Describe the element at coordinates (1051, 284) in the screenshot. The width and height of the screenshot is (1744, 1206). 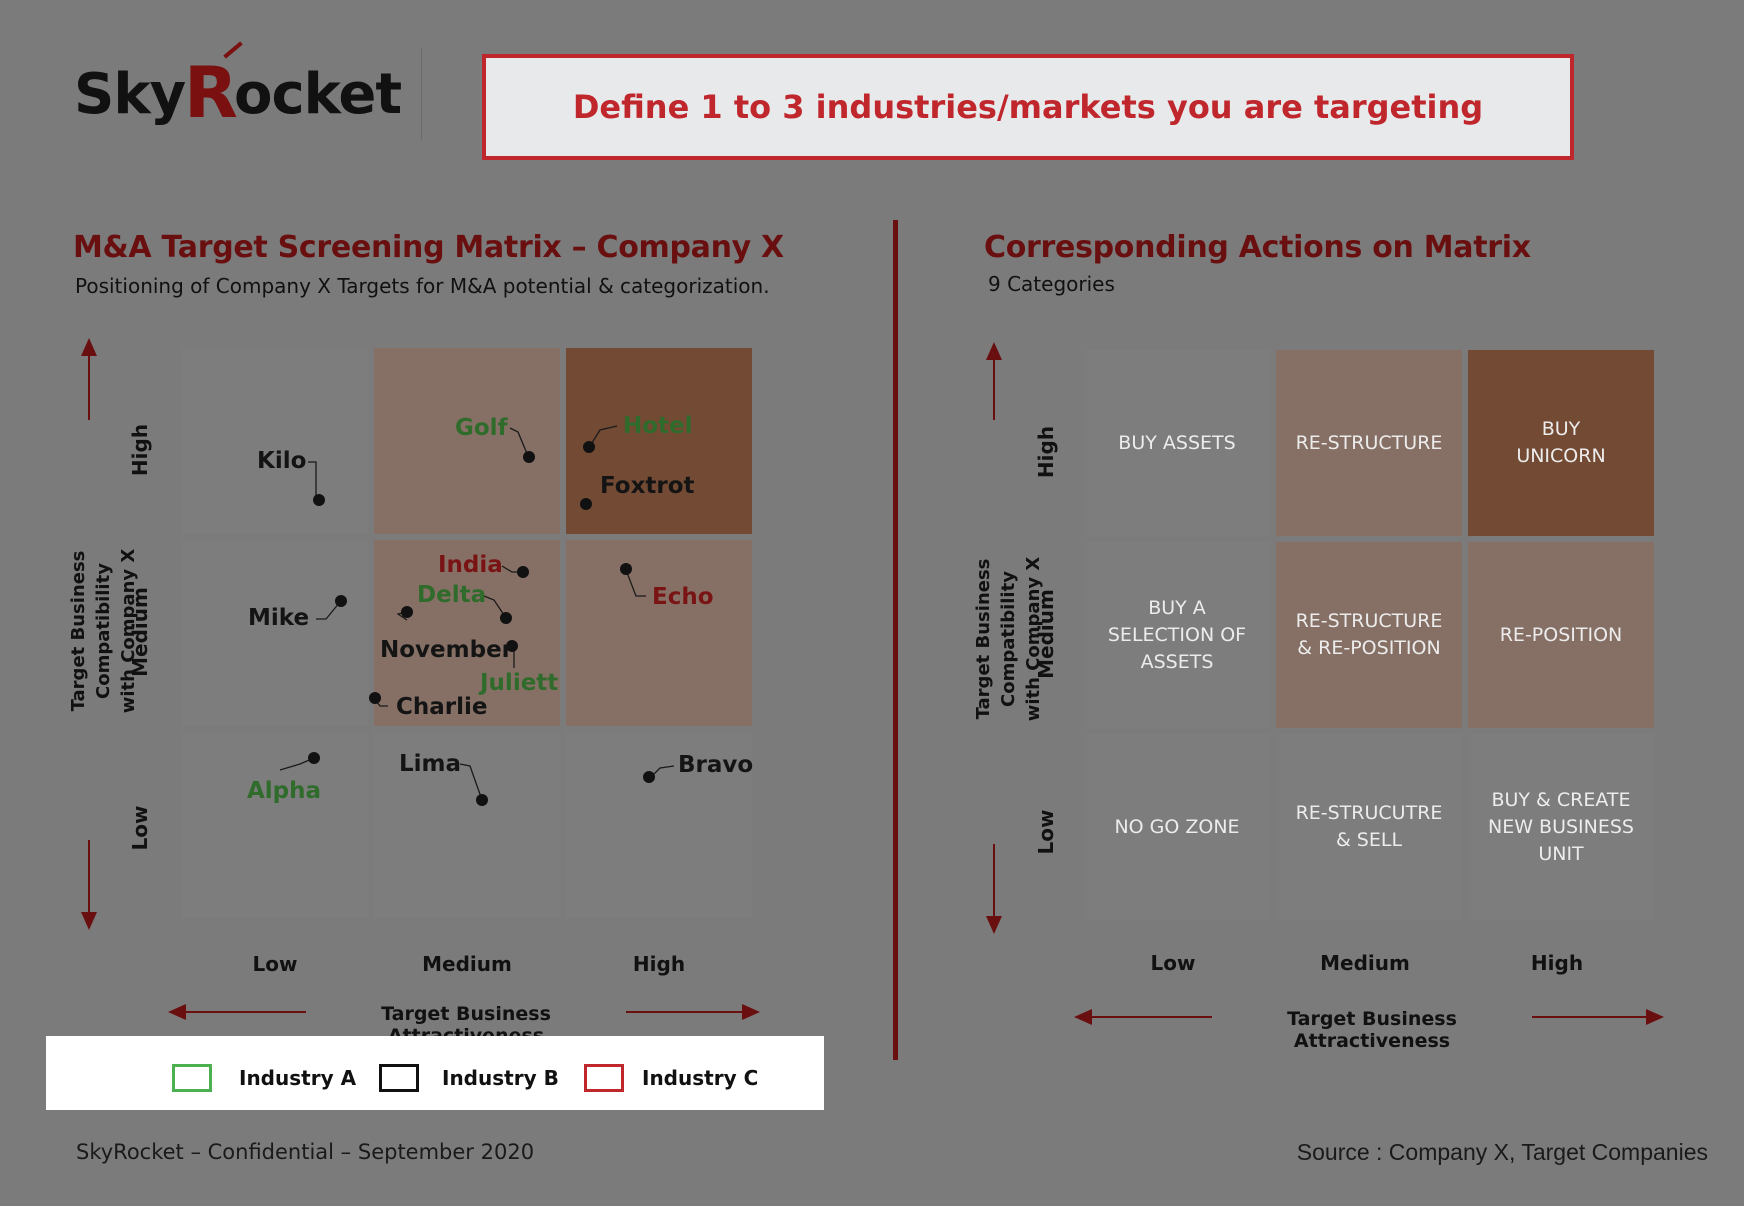
I see `right-subtitle: 9 Categories` at that location.